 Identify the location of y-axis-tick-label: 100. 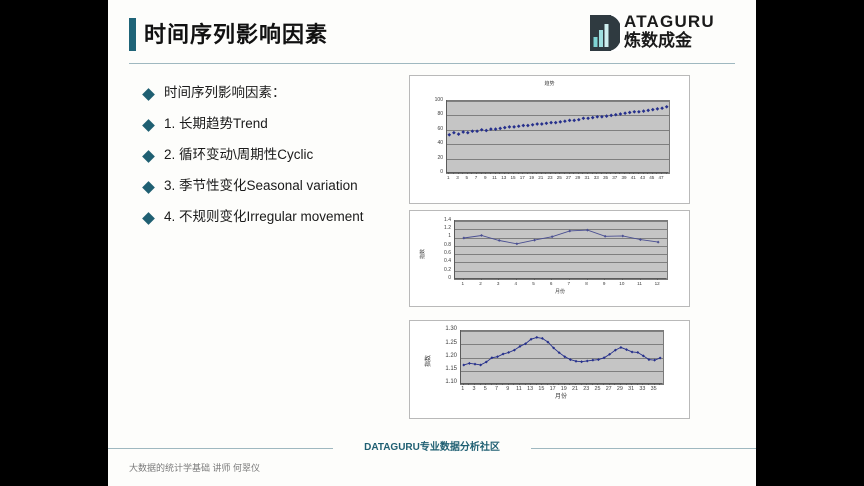
(438, 99).